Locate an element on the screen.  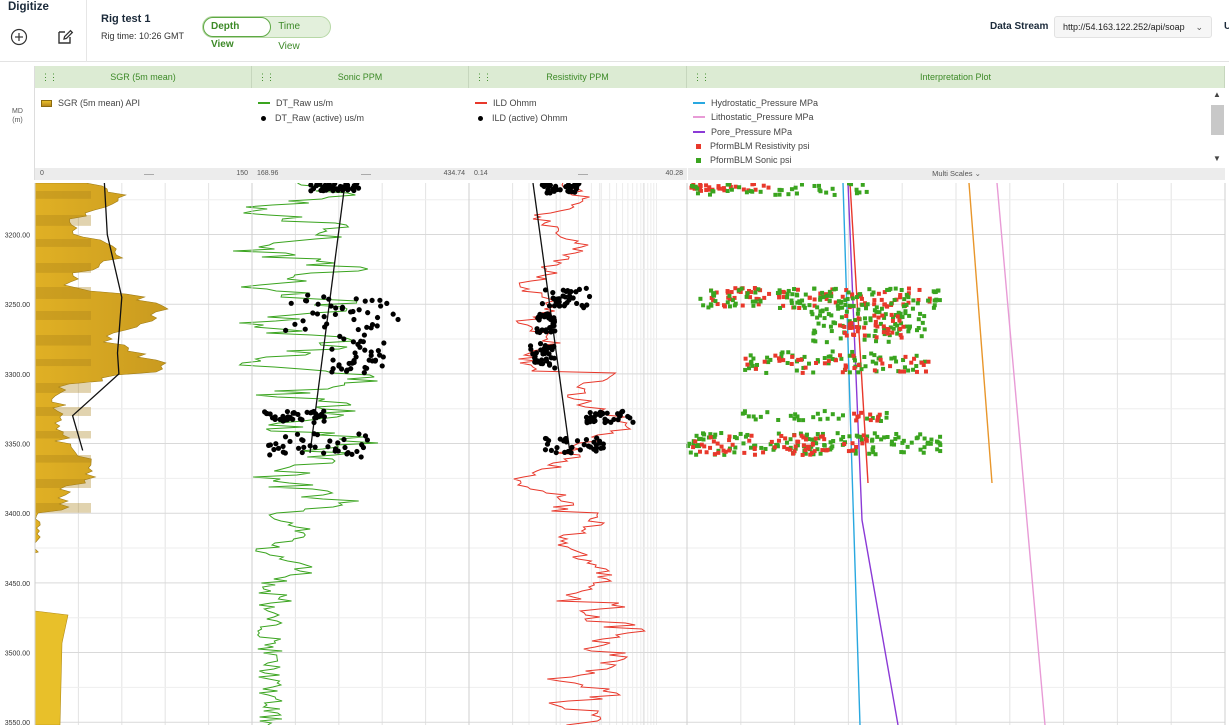
track-header-sonic: ⋮⋮ Sonic PPM is located at coordinates (360, 77).